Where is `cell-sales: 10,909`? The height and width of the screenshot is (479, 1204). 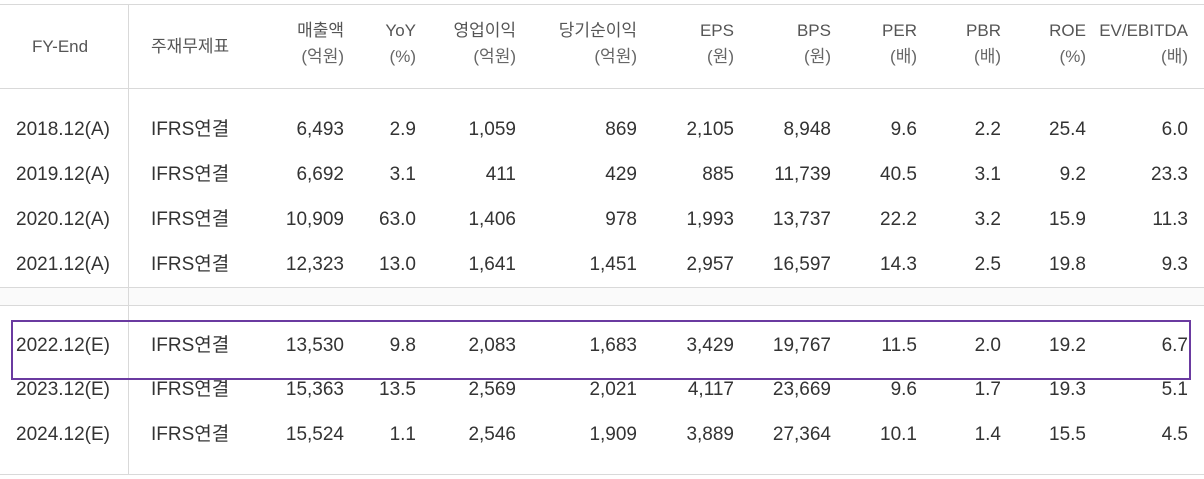 cell-sales: 10,909 is located at coordinates (314, 219).